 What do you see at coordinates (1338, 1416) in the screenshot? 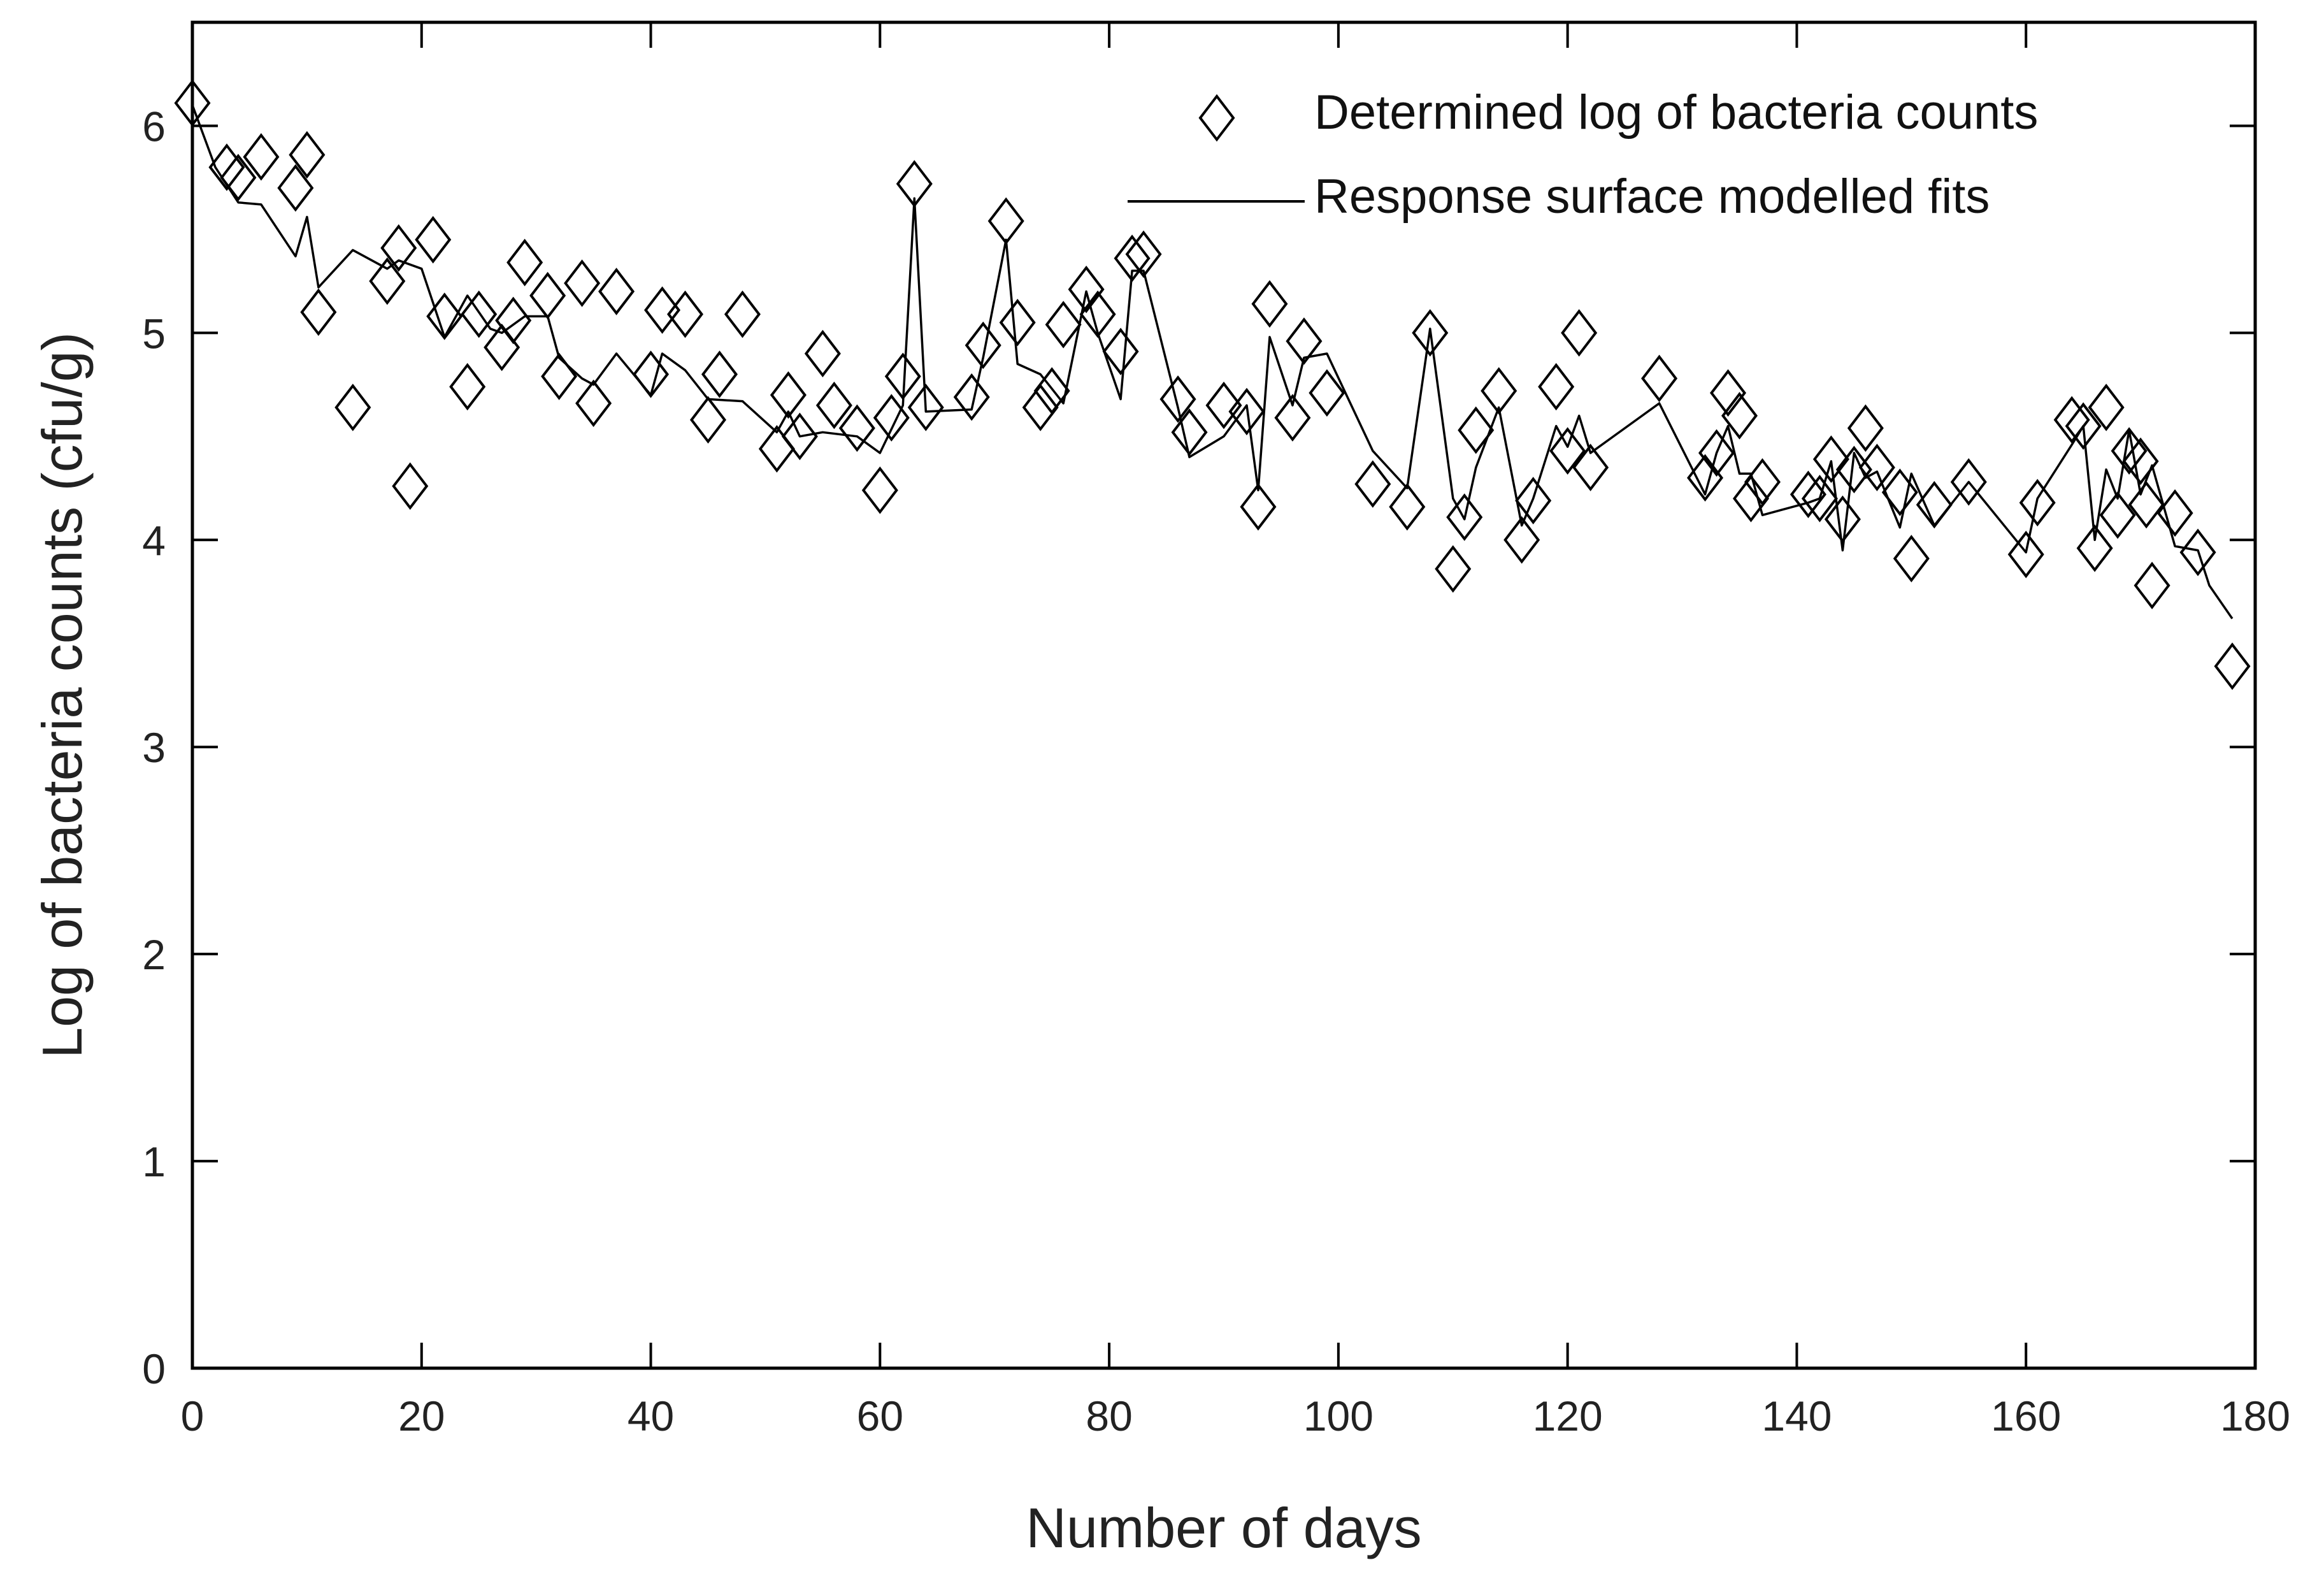
I see `x-tick-label: 100` at bounding box center [1338, 1416].